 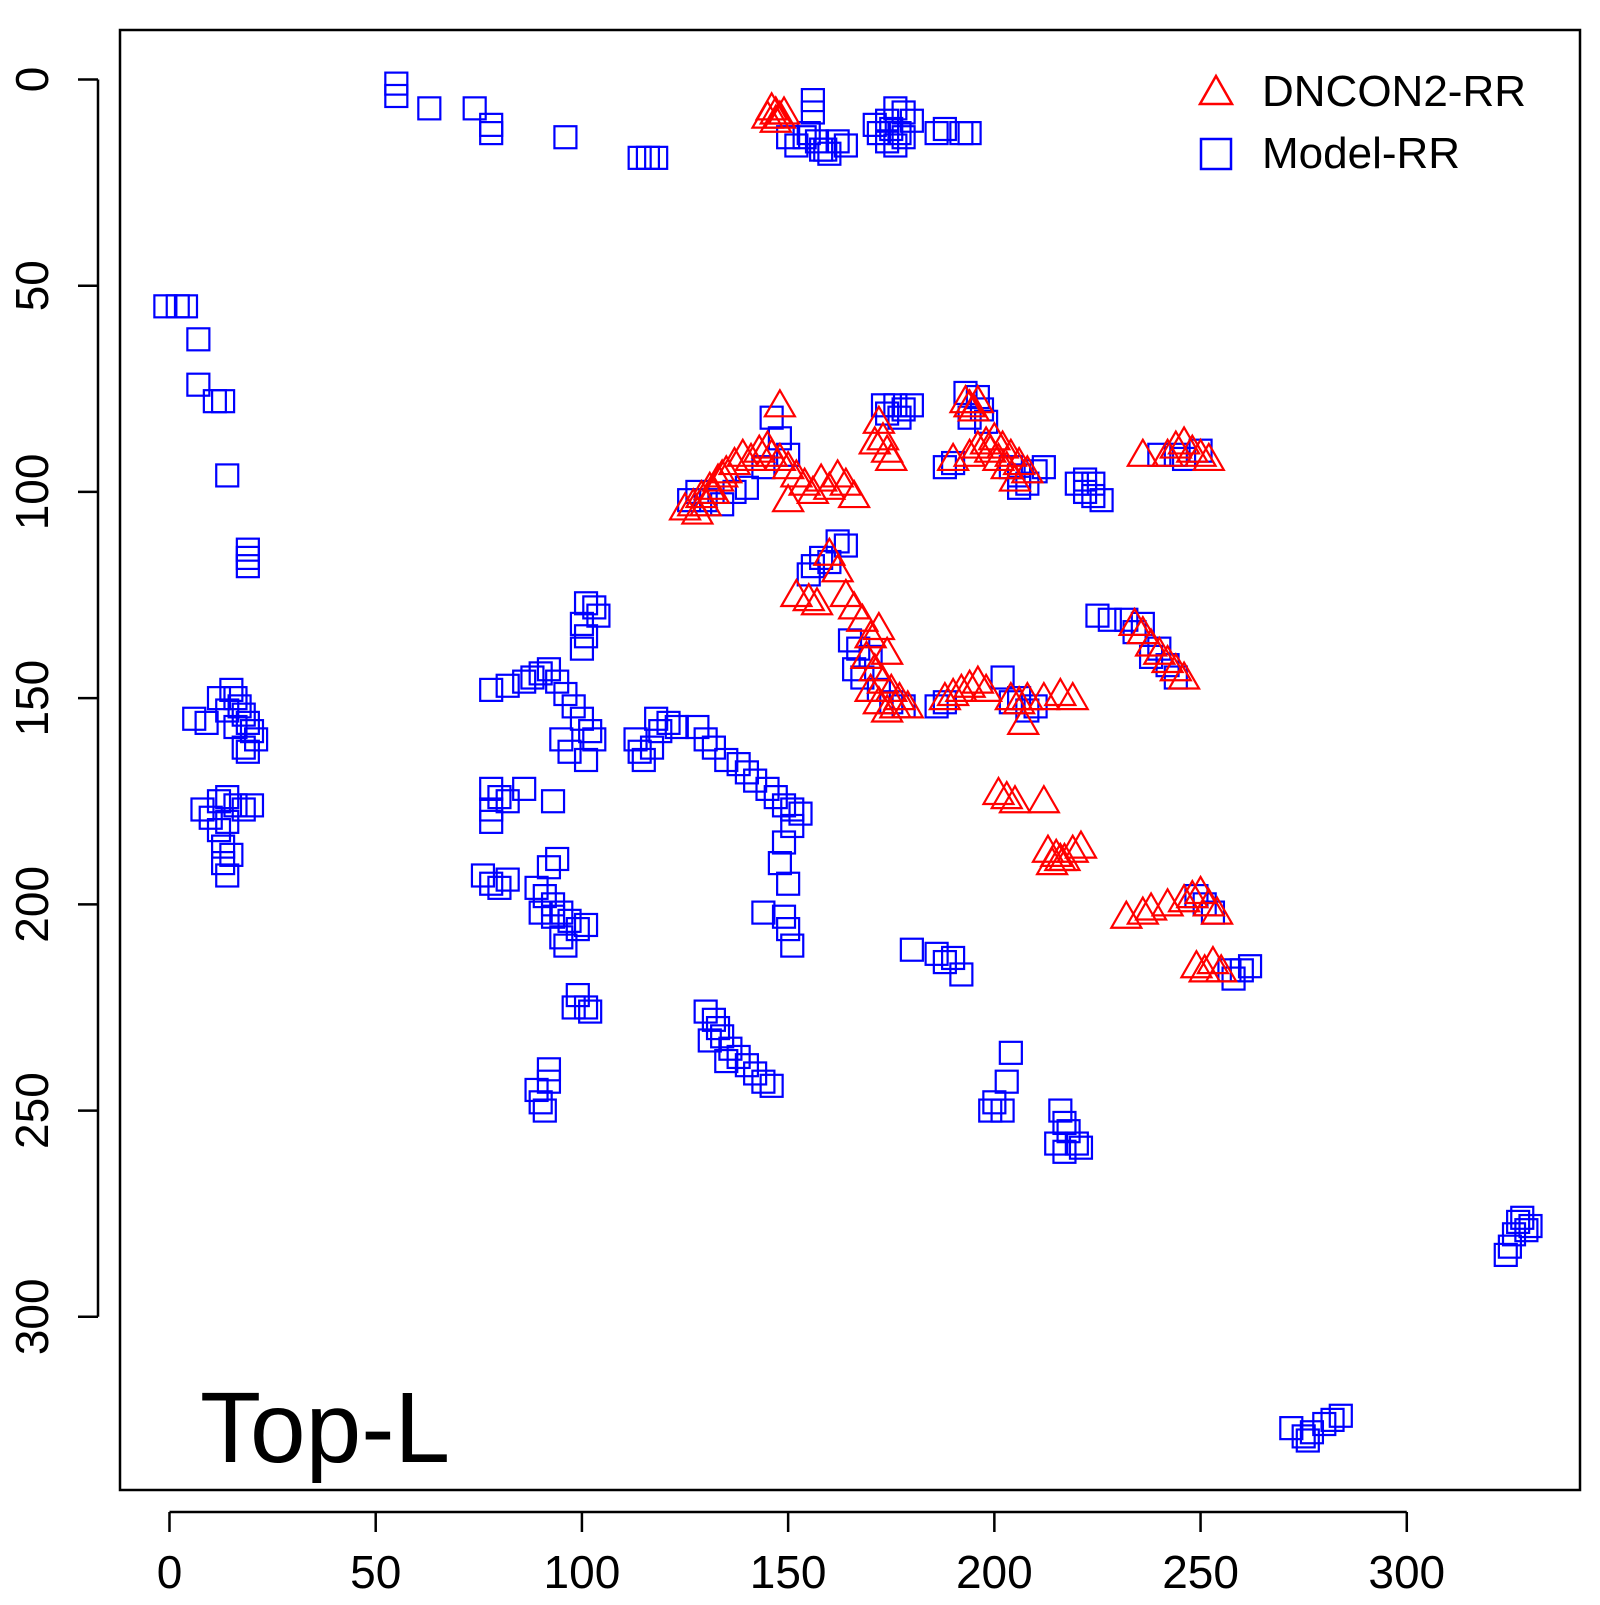 What do you see at coordinates (1361, 153) in the screenshot?
I see `legend-label-model-rr: Model-RR` at bounding box center [1361, 153].